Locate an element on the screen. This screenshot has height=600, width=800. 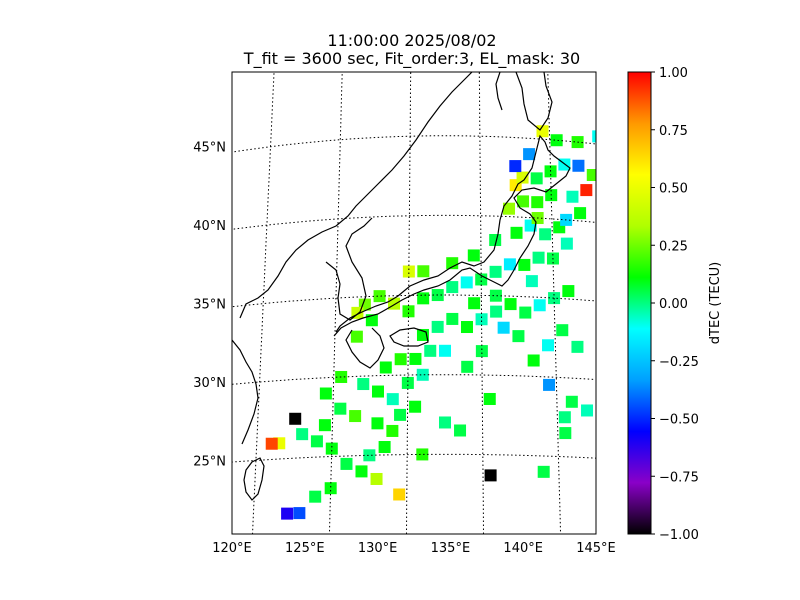
lat-tick-label: 25°N is located at coordinates (209, 461).